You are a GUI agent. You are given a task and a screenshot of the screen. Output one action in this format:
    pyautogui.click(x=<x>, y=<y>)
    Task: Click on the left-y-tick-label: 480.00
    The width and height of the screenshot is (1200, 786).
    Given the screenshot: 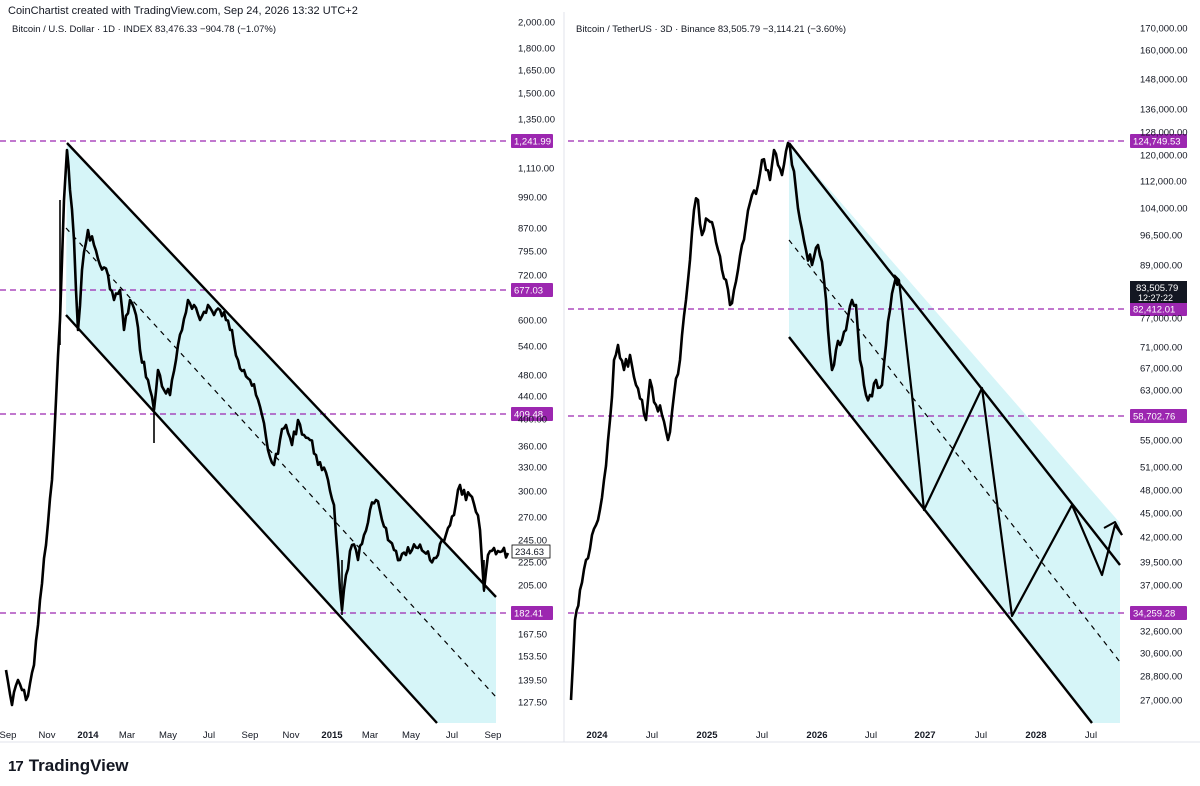 What is the action you would take?
    pyautogui.click(x=532, y=376)
    